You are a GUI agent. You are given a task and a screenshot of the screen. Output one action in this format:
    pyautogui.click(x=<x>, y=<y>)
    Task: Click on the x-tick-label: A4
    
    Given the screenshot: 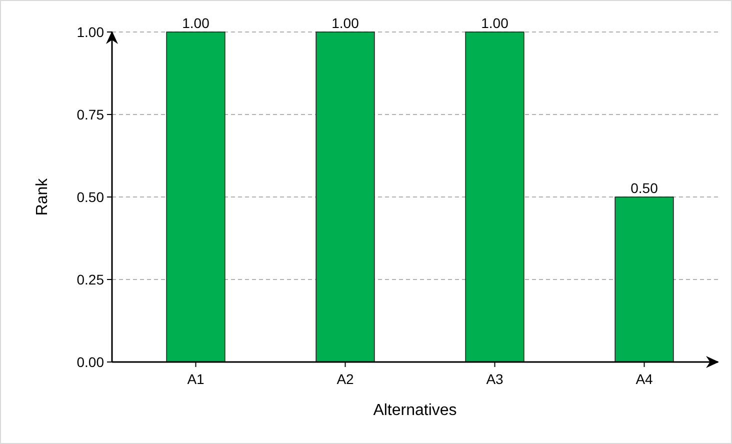 What is the action you would take?
    pyautogui.click(x=645, y=379)
    